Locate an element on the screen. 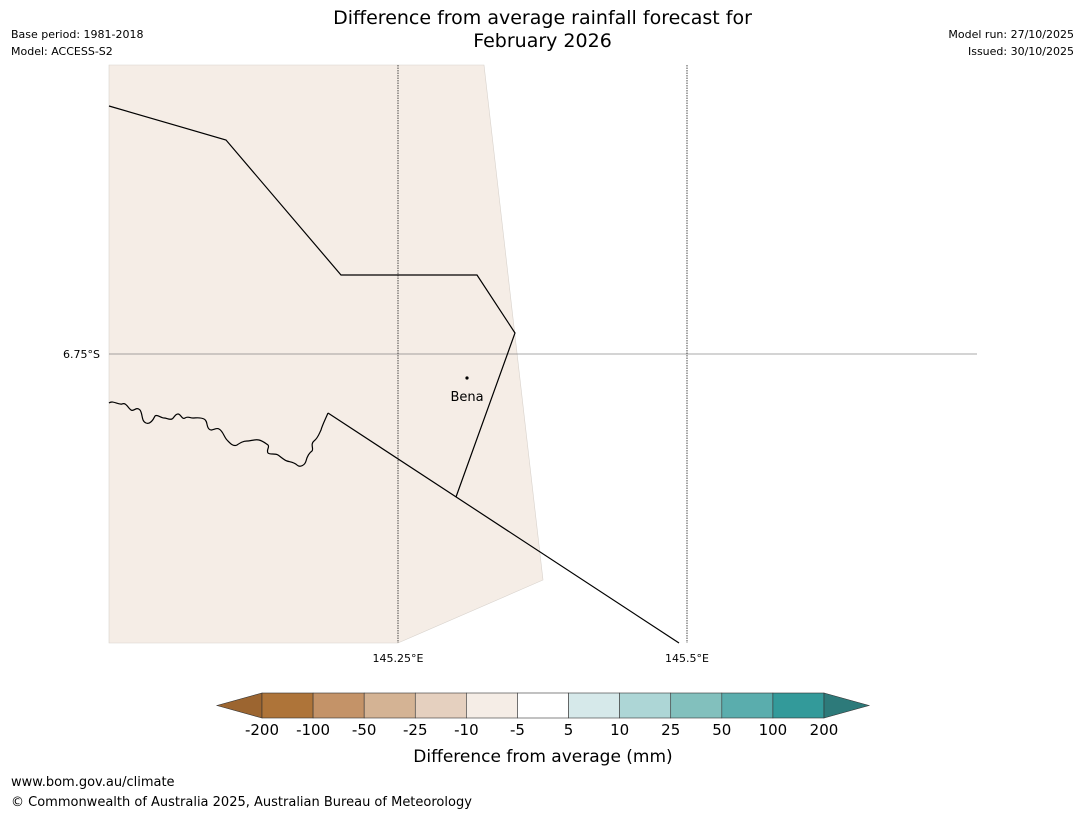  colorbar-over-arrow is located at coordinates (847, 705).